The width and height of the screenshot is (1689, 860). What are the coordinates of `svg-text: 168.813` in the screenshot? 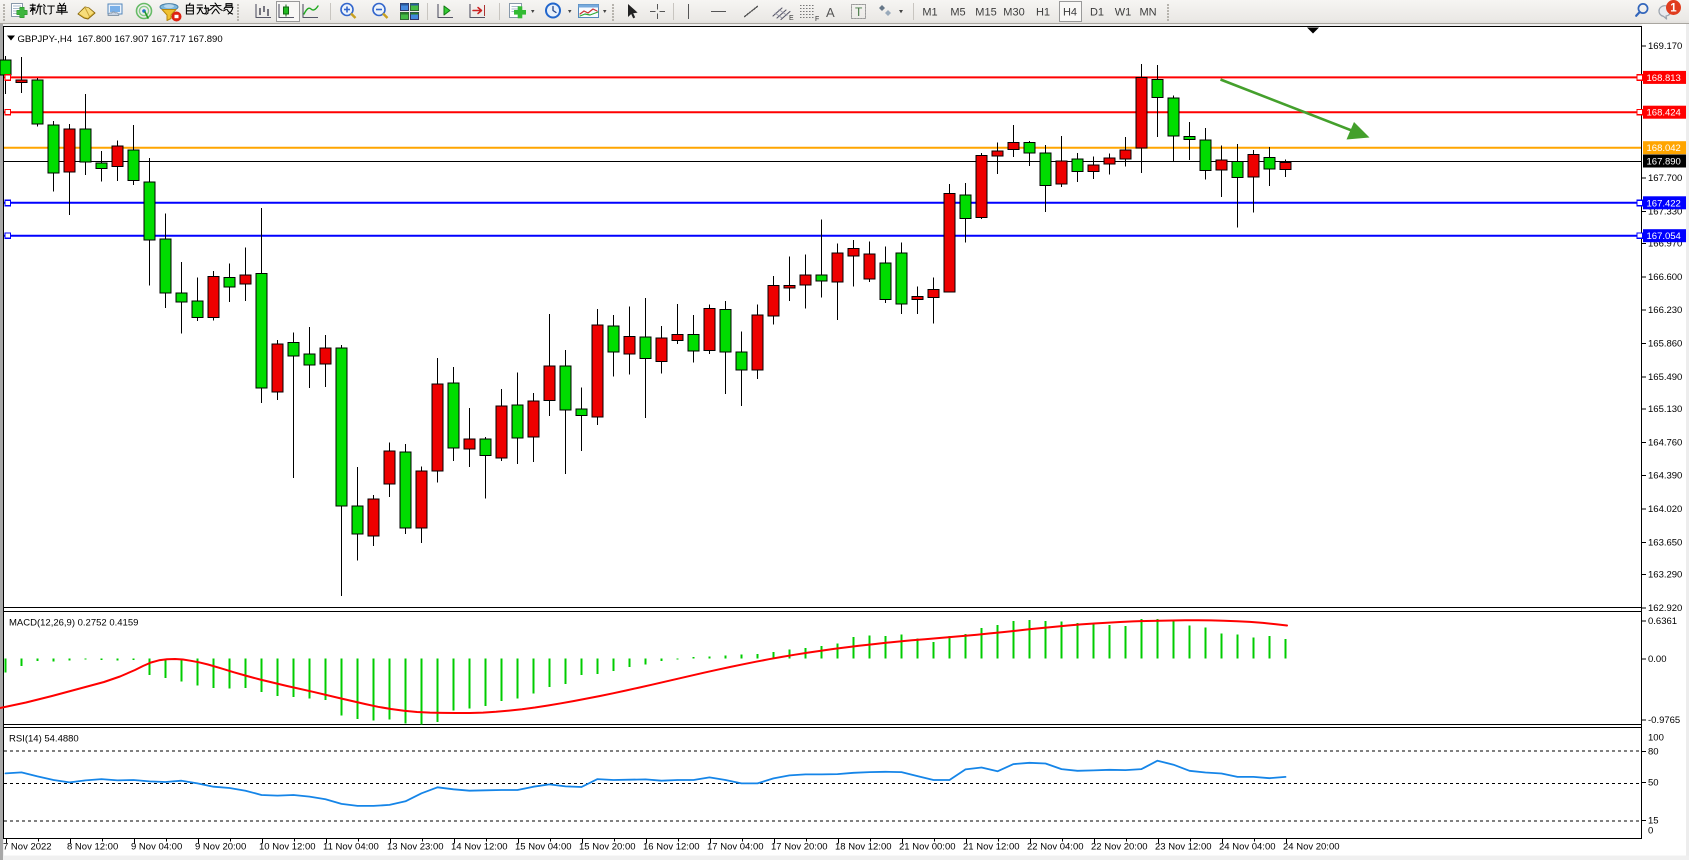 It's located at (1664, 78).